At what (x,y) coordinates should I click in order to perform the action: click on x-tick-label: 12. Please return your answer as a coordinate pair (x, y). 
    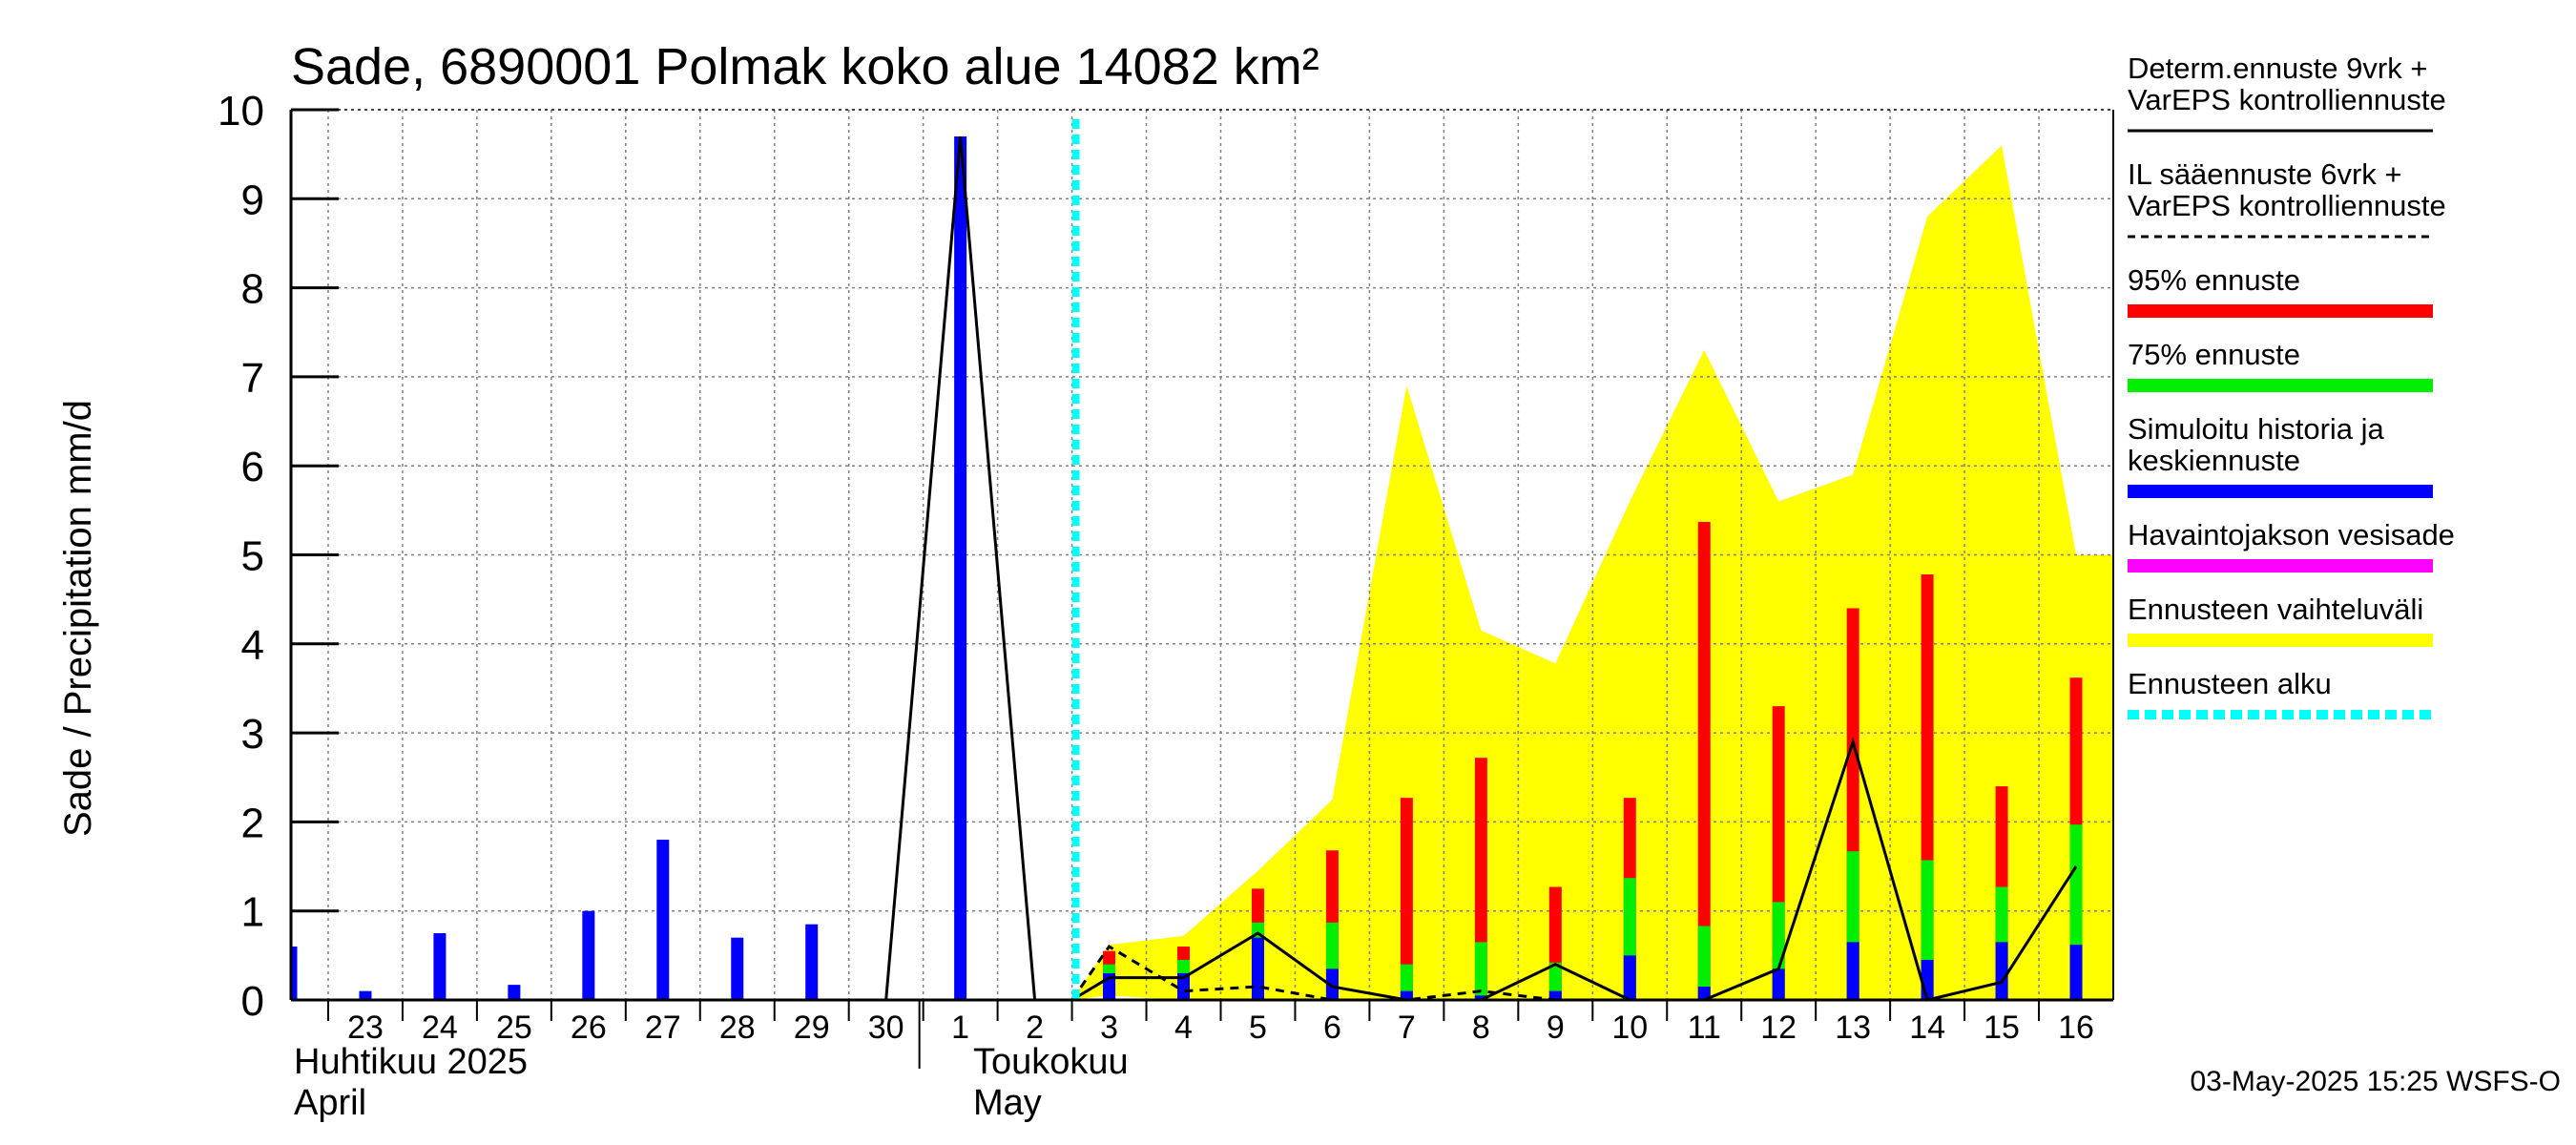
    Looking at the image, I should click on (1778, 1028).